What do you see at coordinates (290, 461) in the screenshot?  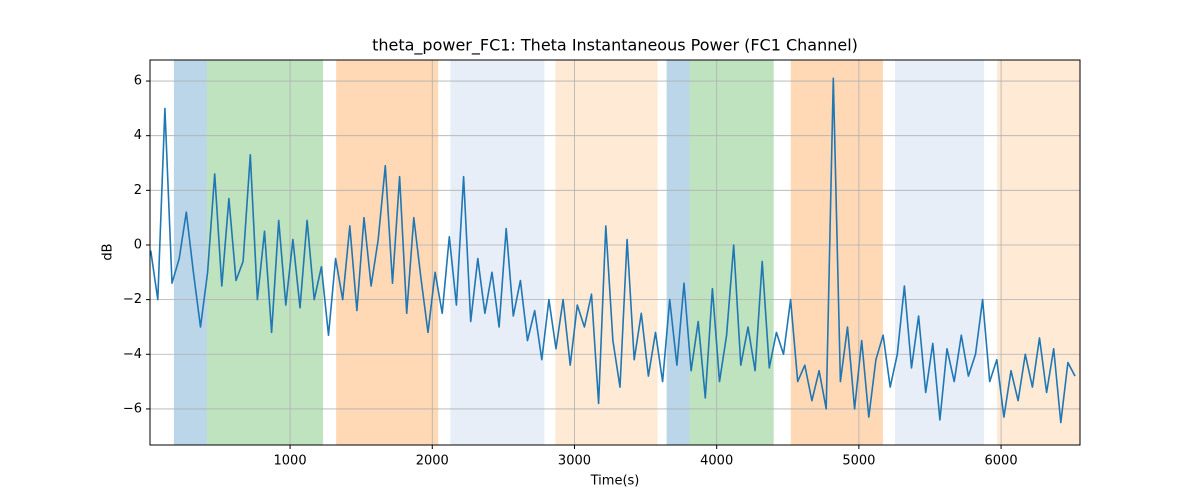 I see `x-tick-label: 1000` at bounding box center [290, 461].